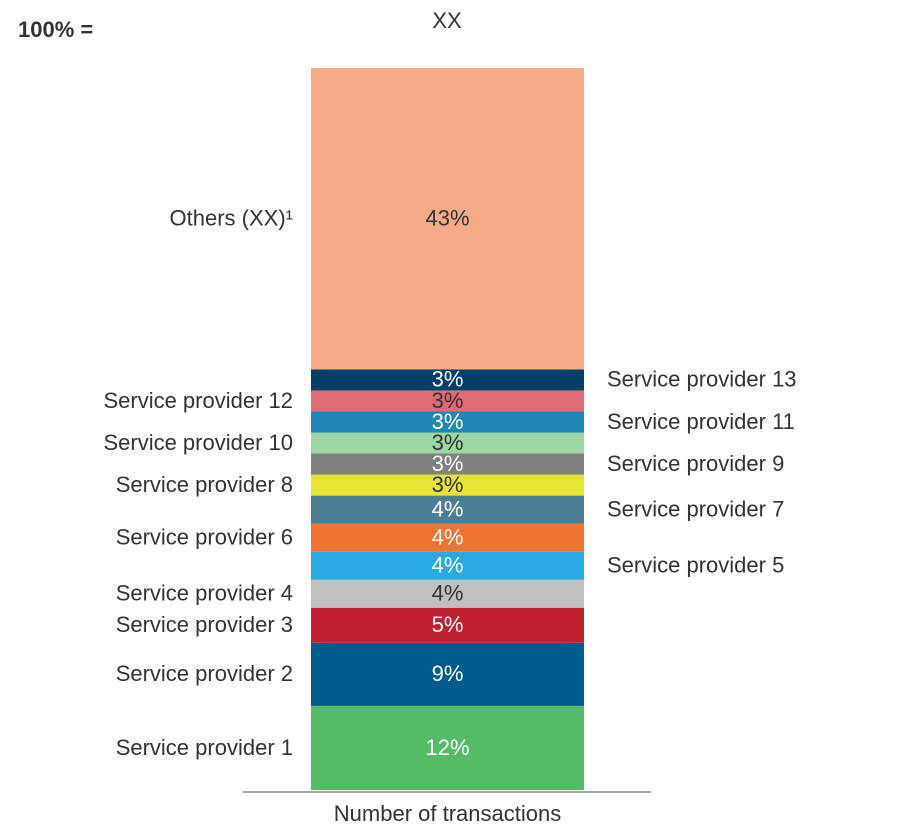 The image size is (897, 833). What do you see at coordinates (695, 565) in the screenshot?
I see `series-label: Service provider 5` at bounding box center [695, 565].